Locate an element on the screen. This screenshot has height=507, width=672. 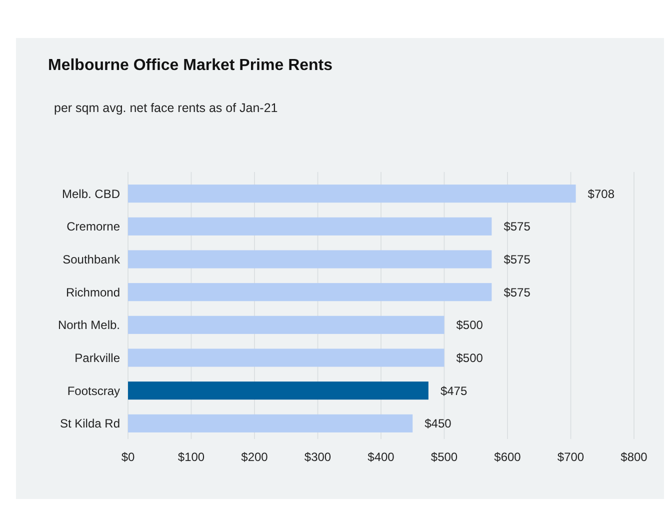
y-tick-label: Melb. CBD is located at coordinates (91, 193).